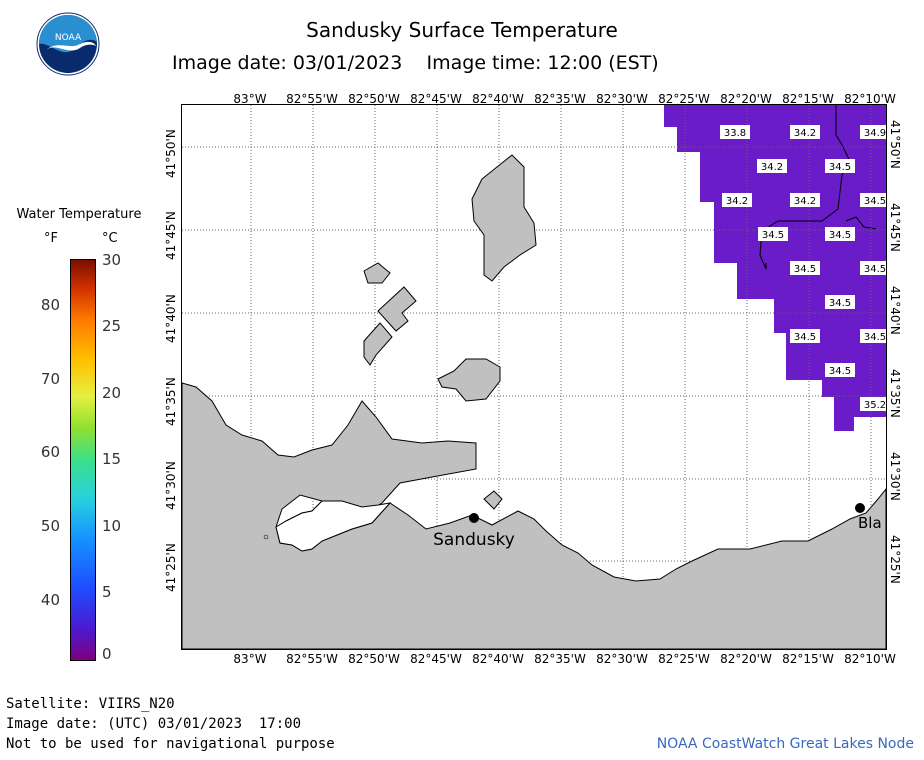 This screenshot has height=760, width=924. Describe the element at coordinates (110, 238) in the screenshot. I see `unit-celsius: °C` at that location.